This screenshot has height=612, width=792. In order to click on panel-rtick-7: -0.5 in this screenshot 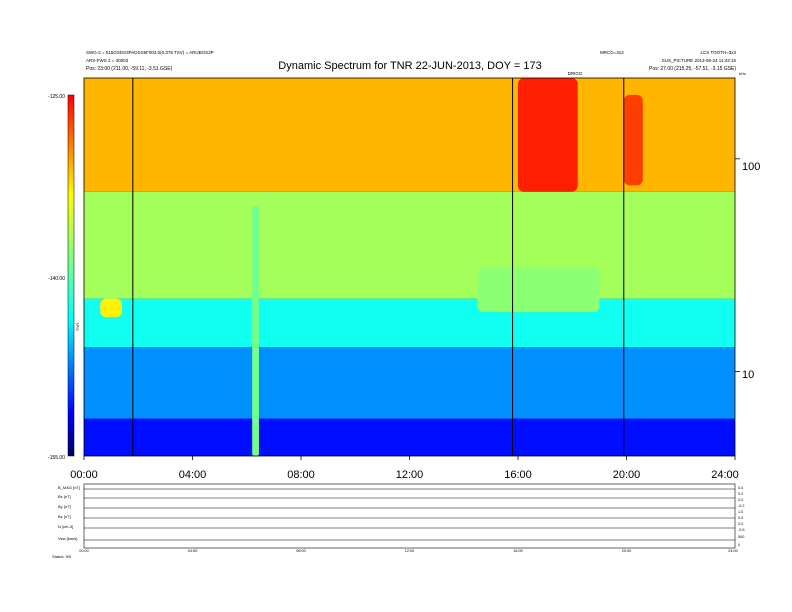, I will do `click(741, 530)`.